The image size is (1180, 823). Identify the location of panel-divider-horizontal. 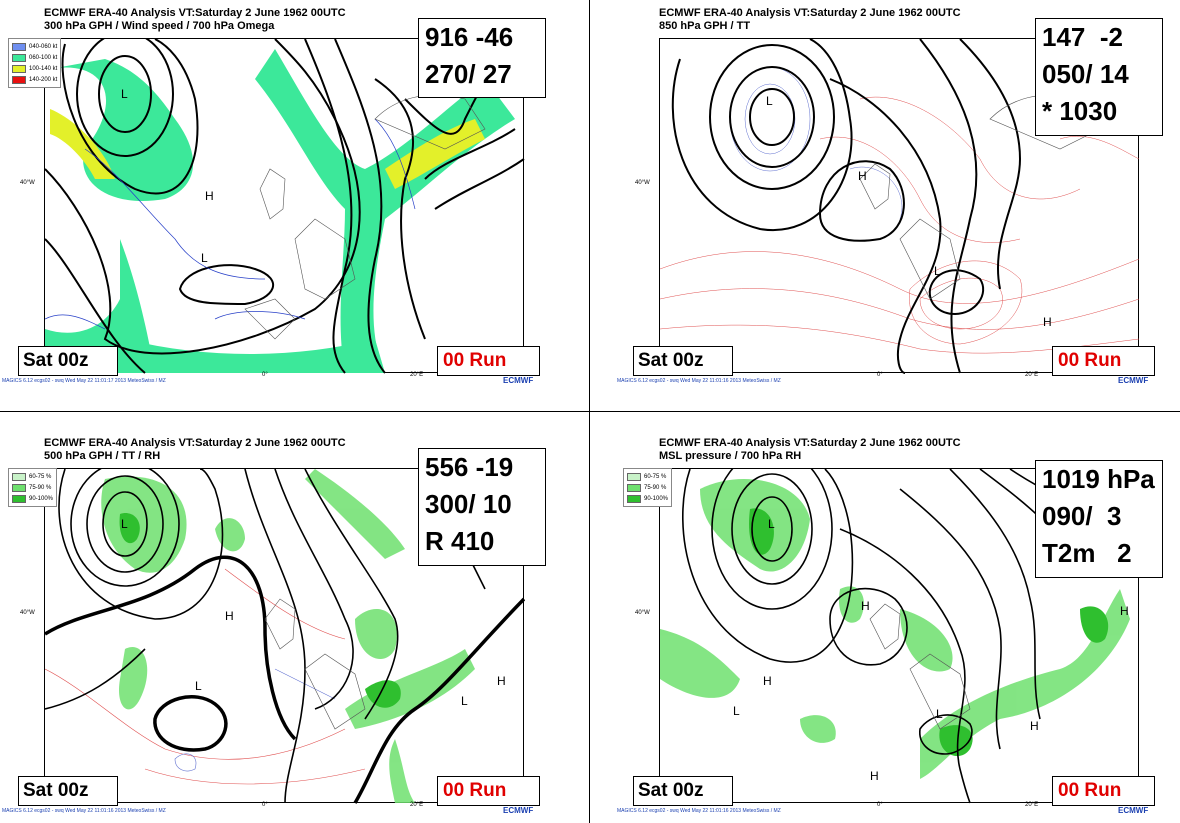
(590, 411).